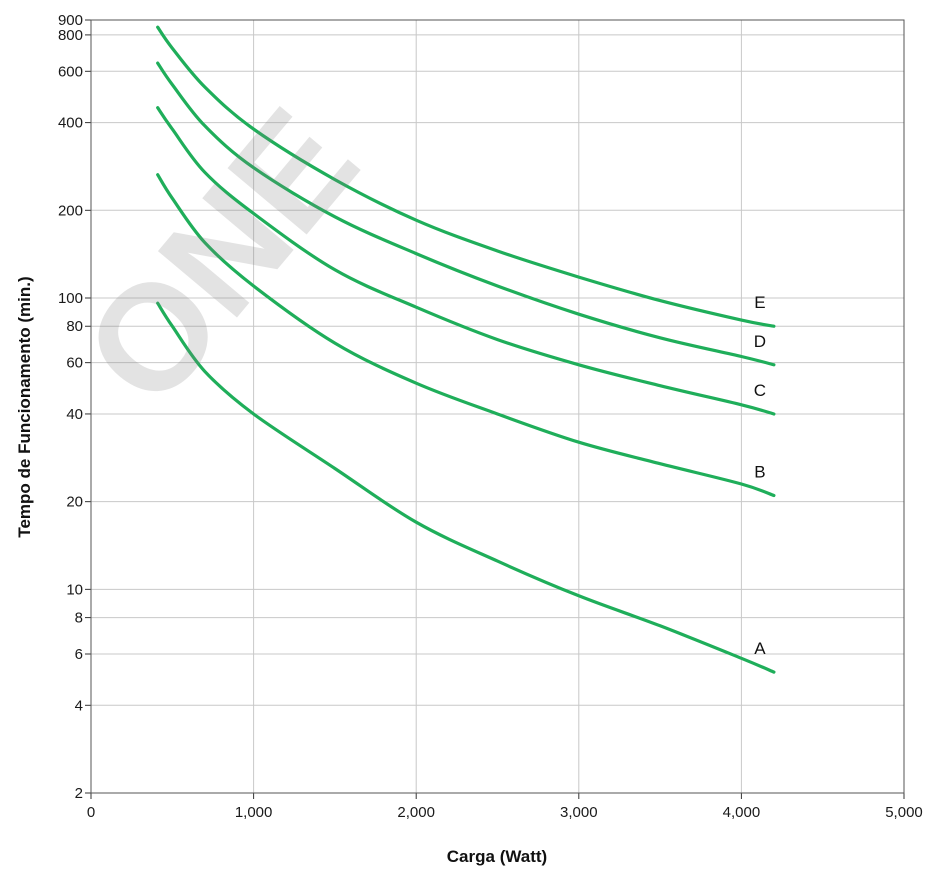  Describe the element at coordinates (760, 648) in the screenshot. I see `series-label-a: A` at that location.